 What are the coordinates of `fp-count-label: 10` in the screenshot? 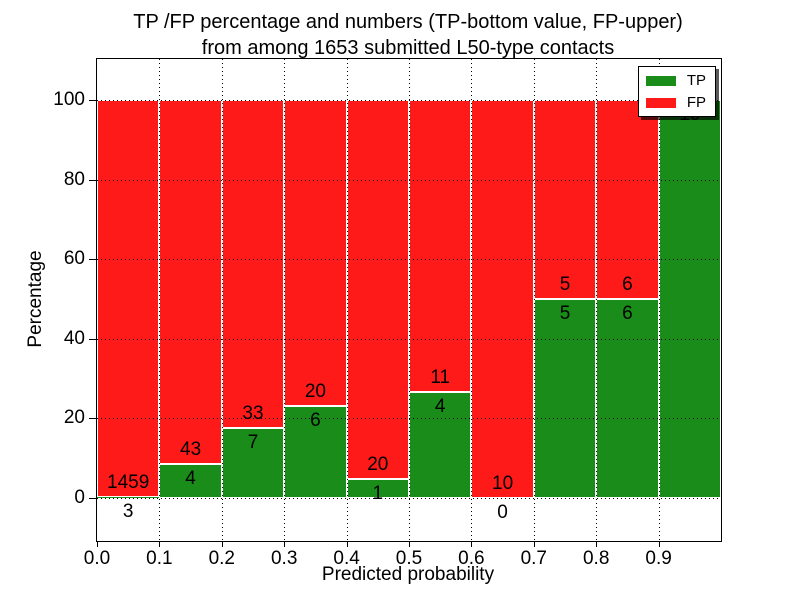 It's located at (503, 483).